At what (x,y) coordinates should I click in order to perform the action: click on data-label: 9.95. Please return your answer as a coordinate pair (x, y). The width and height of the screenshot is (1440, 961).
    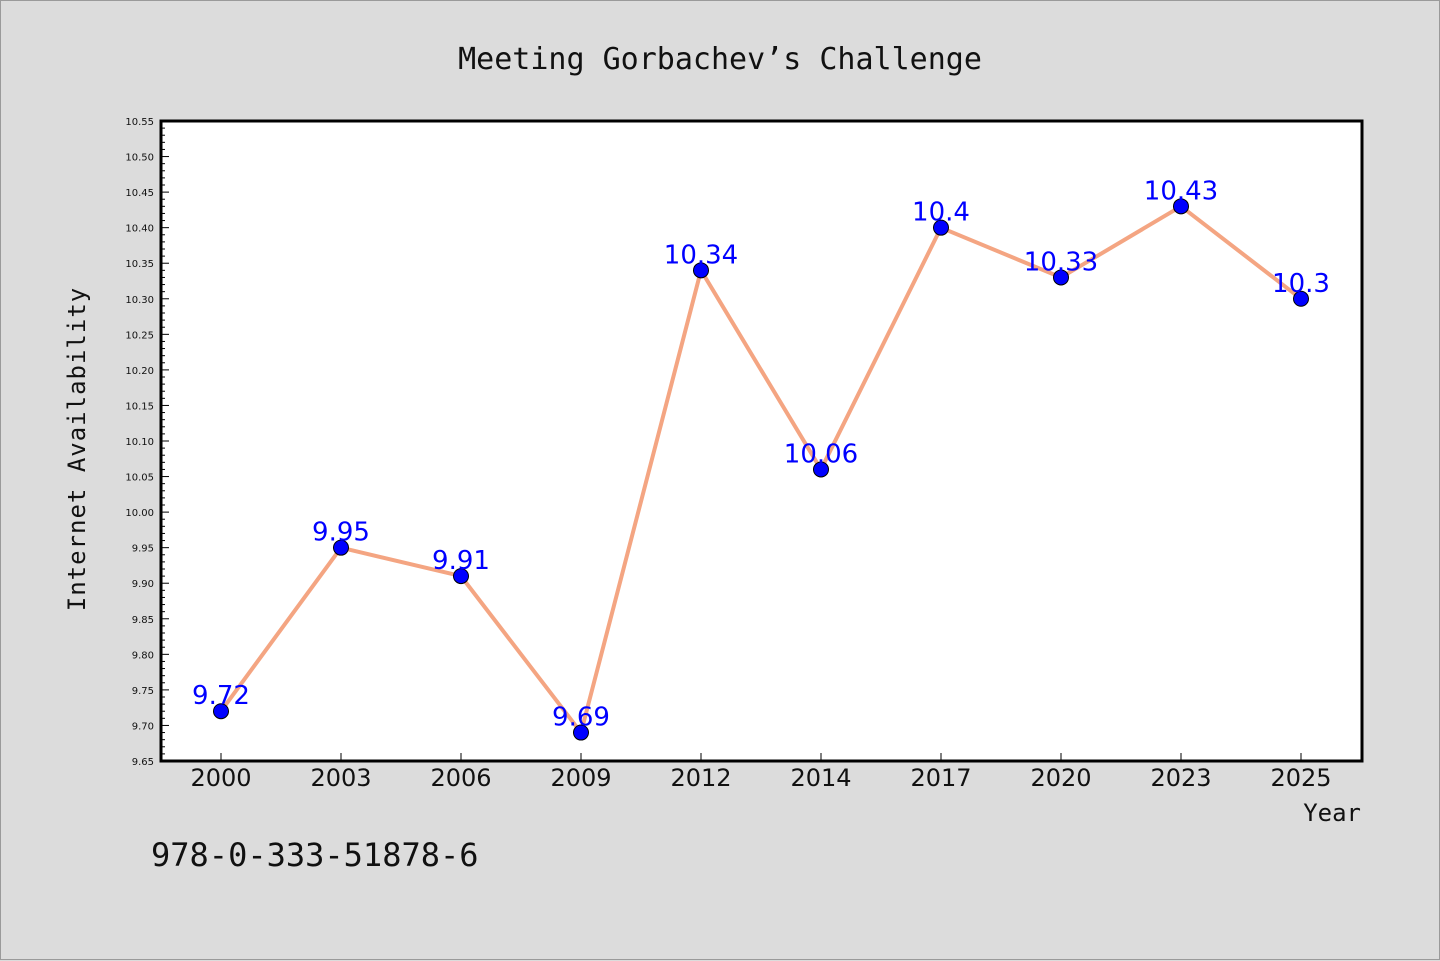
    Looking at the image, I should click on (341, 533).